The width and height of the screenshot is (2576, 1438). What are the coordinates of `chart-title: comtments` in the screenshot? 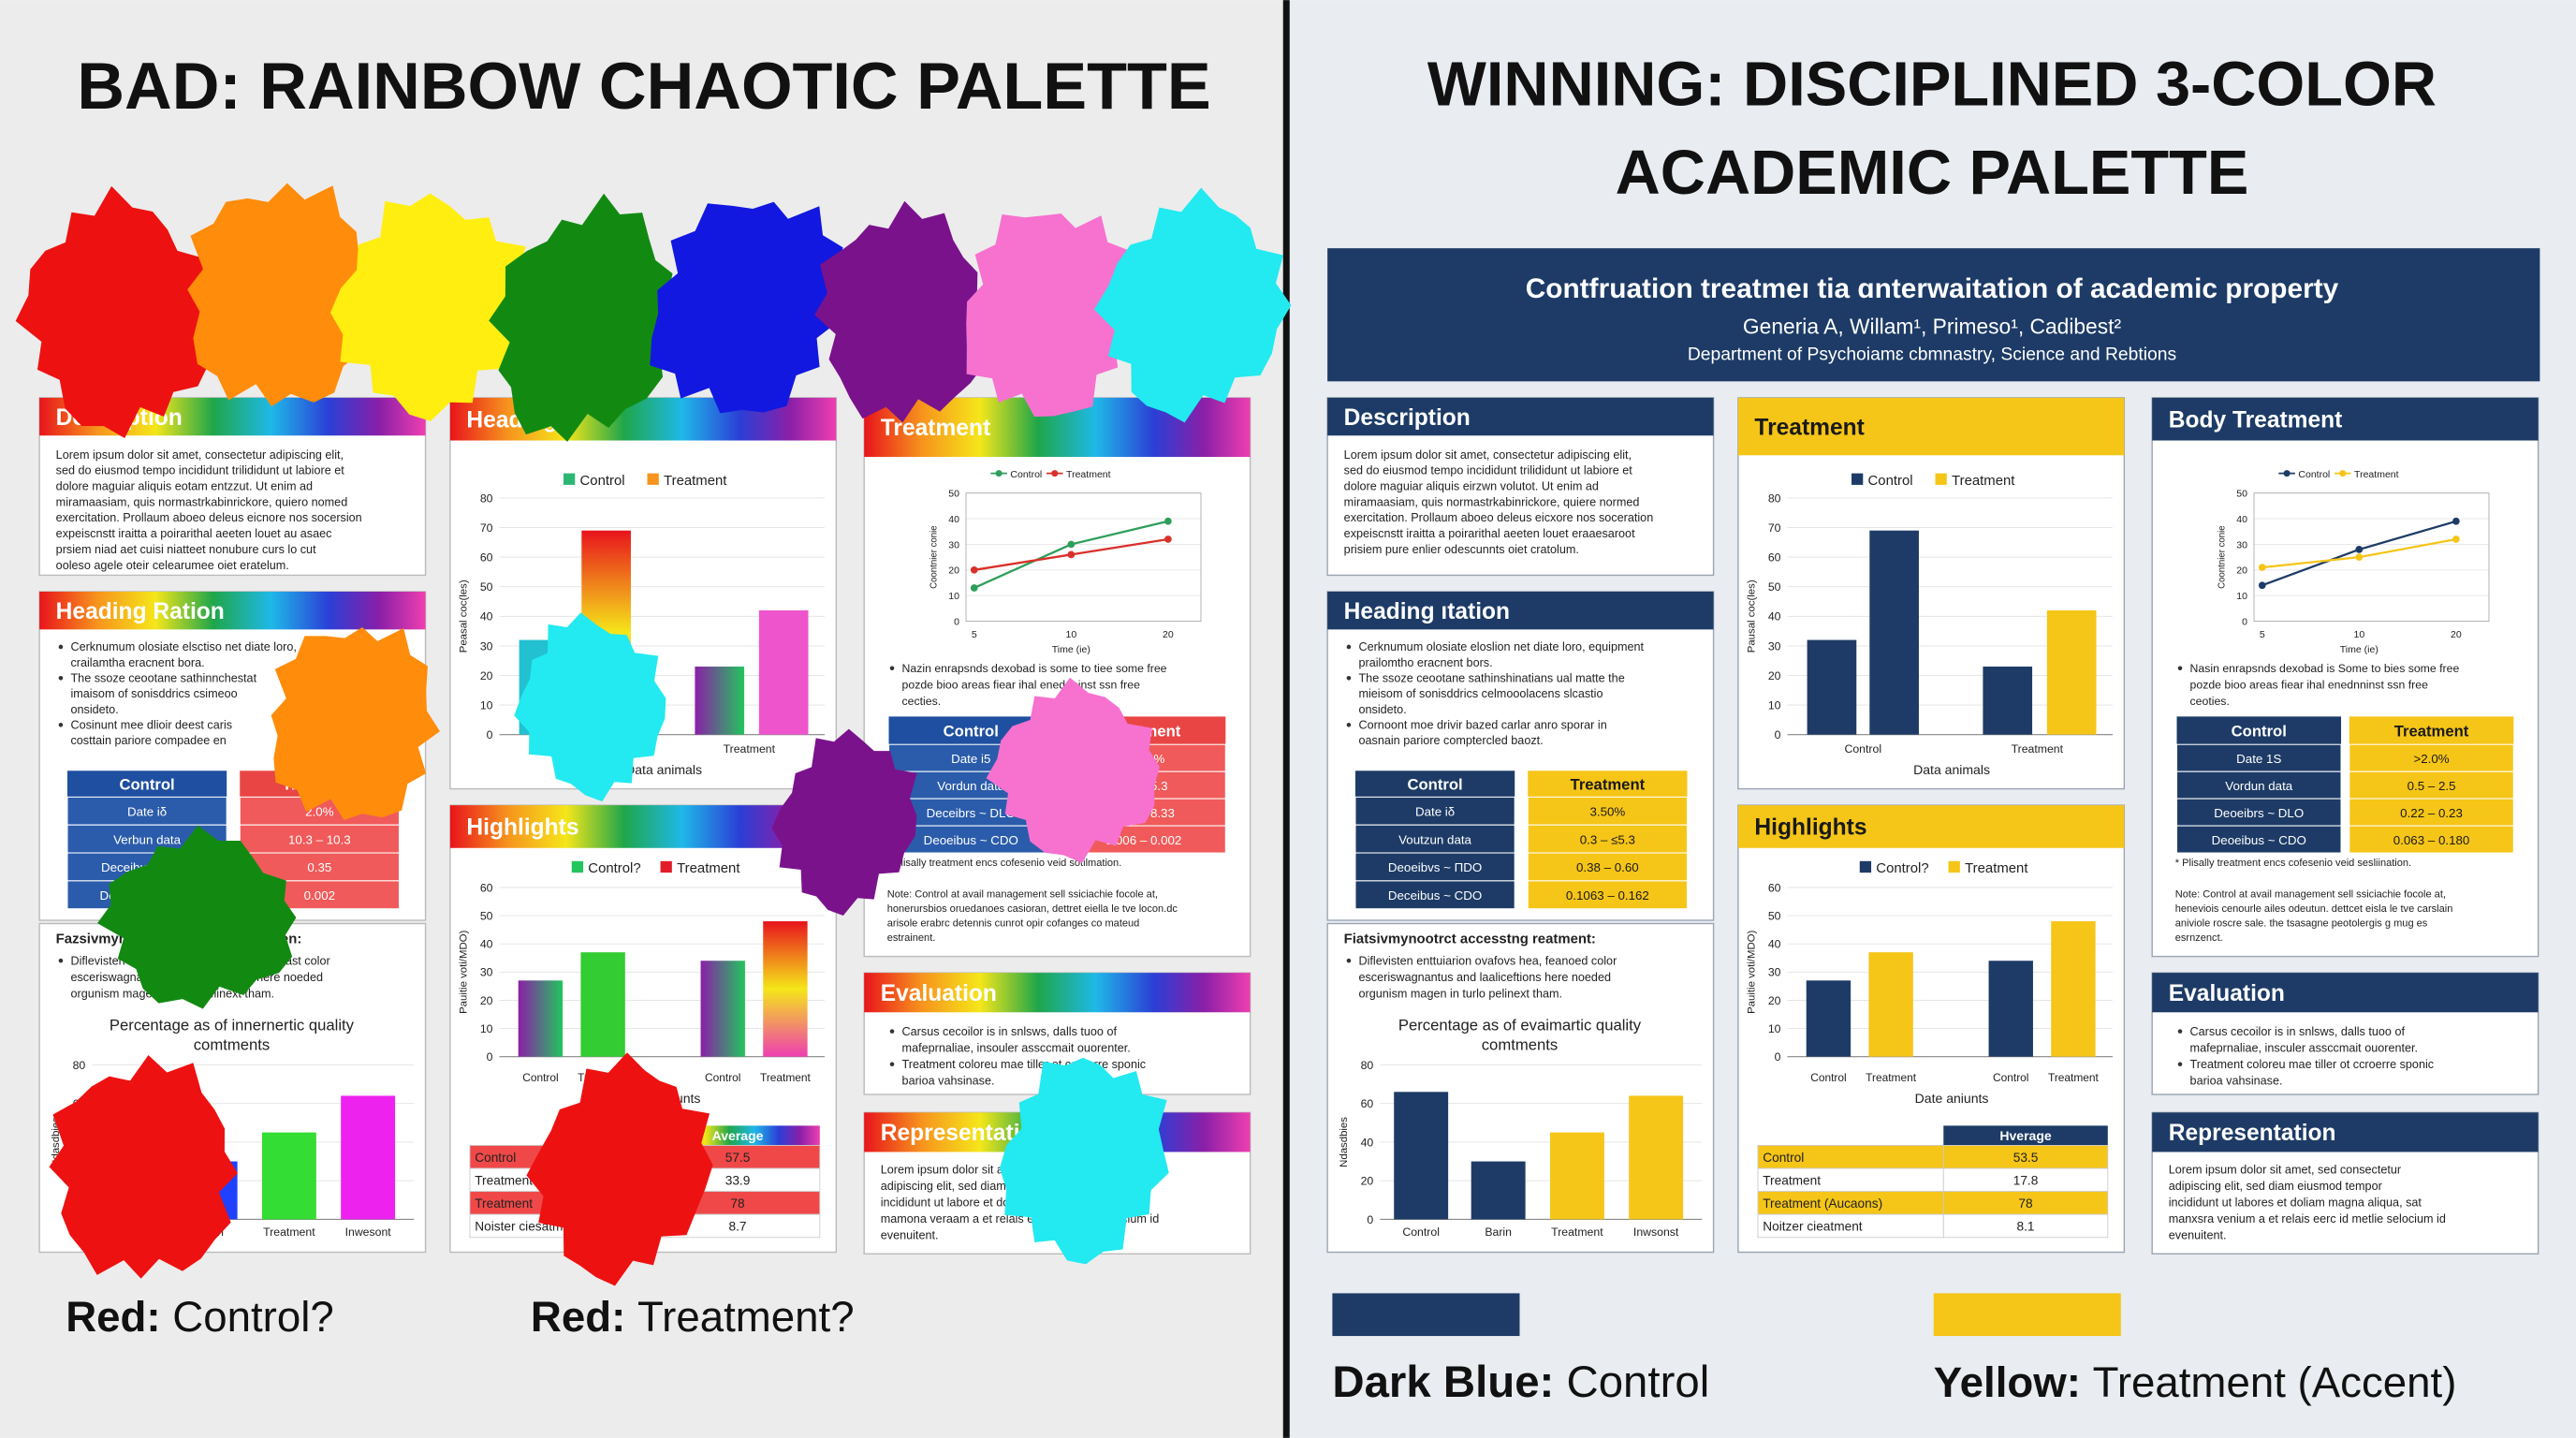 It's located at (1520, 1045).